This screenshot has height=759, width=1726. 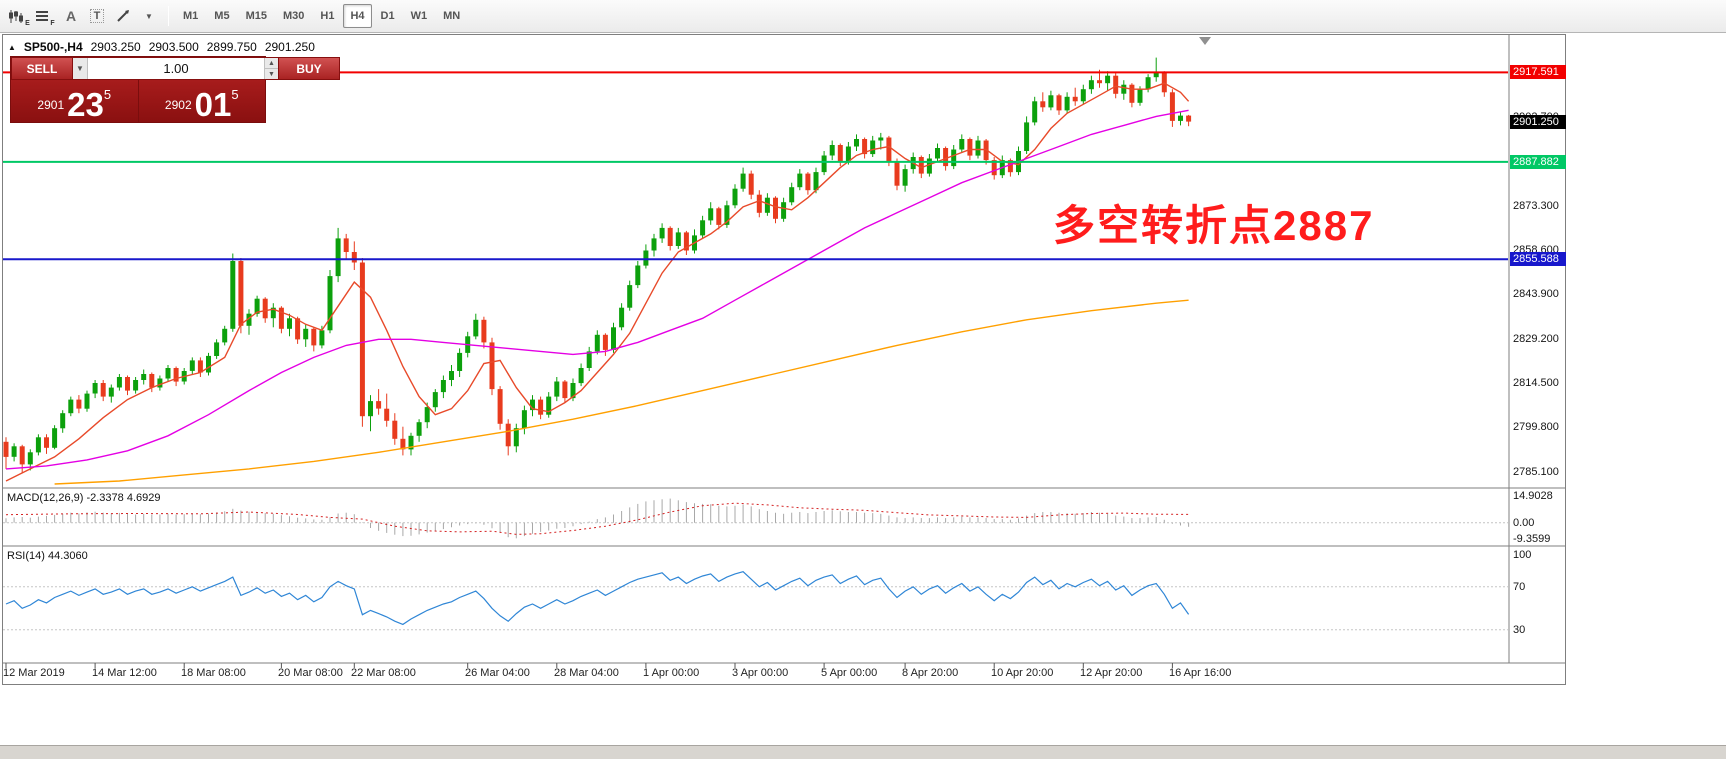 What do you see at coordinates (784, 546) in the screenshot?
I see `rsi-panel-splitter` at bounding box center [784, 546].